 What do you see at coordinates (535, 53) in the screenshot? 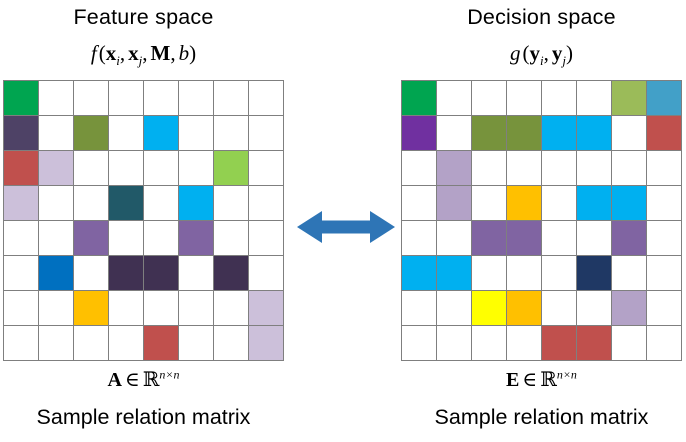
I see `formula-arg1: y` at bounding box center [535, 53].